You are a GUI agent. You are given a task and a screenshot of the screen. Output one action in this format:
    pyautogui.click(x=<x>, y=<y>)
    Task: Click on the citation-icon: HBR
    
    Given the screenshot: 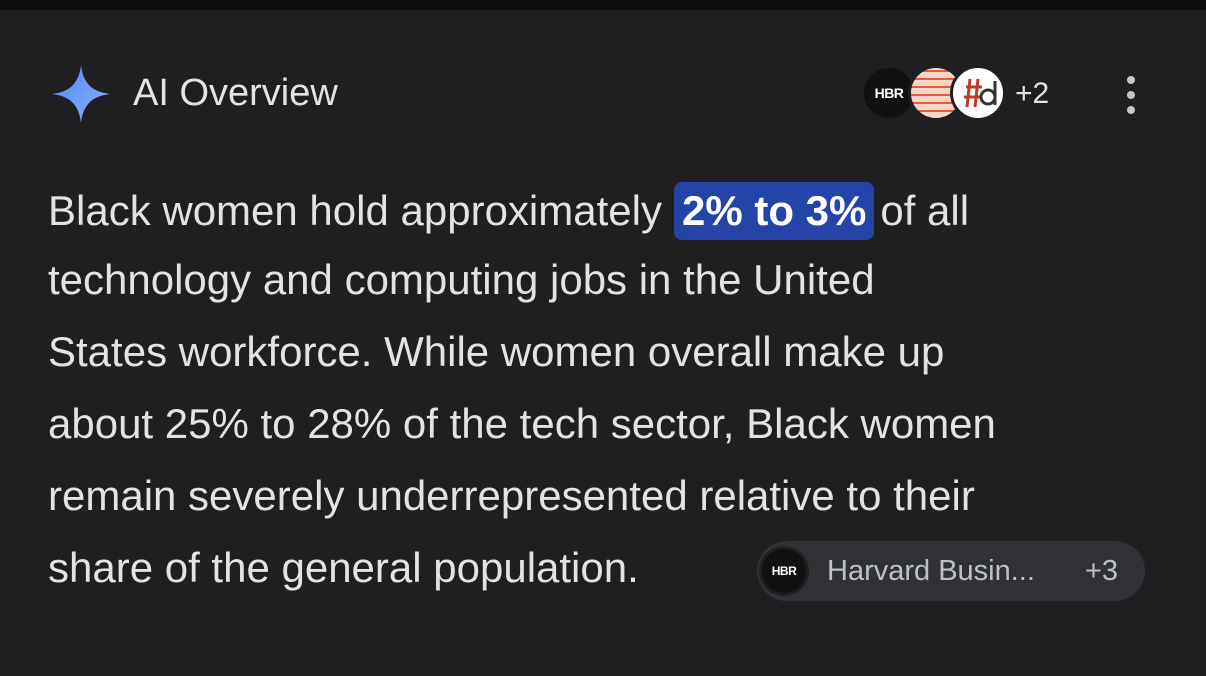 What is the action you would take?
    pyautogui.click(x=784, y=571)
    